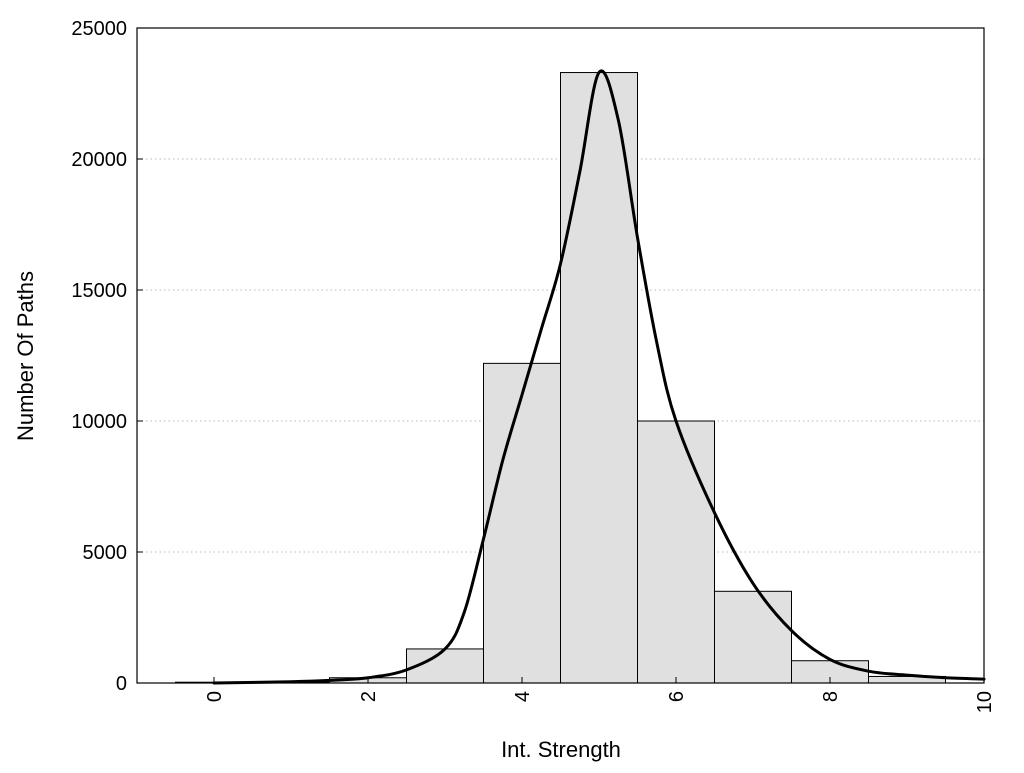  I want to click on y-tick-label: 15000, so click(99, 291).